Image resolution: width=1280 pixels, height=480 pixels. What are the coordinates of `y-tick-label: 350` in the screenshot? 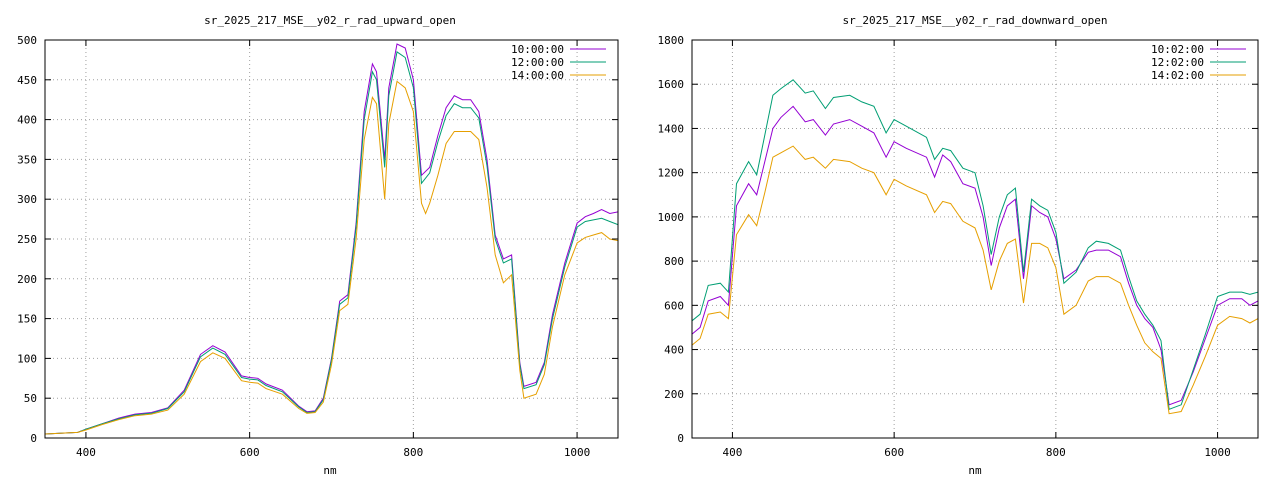 It's located at (27, 159).